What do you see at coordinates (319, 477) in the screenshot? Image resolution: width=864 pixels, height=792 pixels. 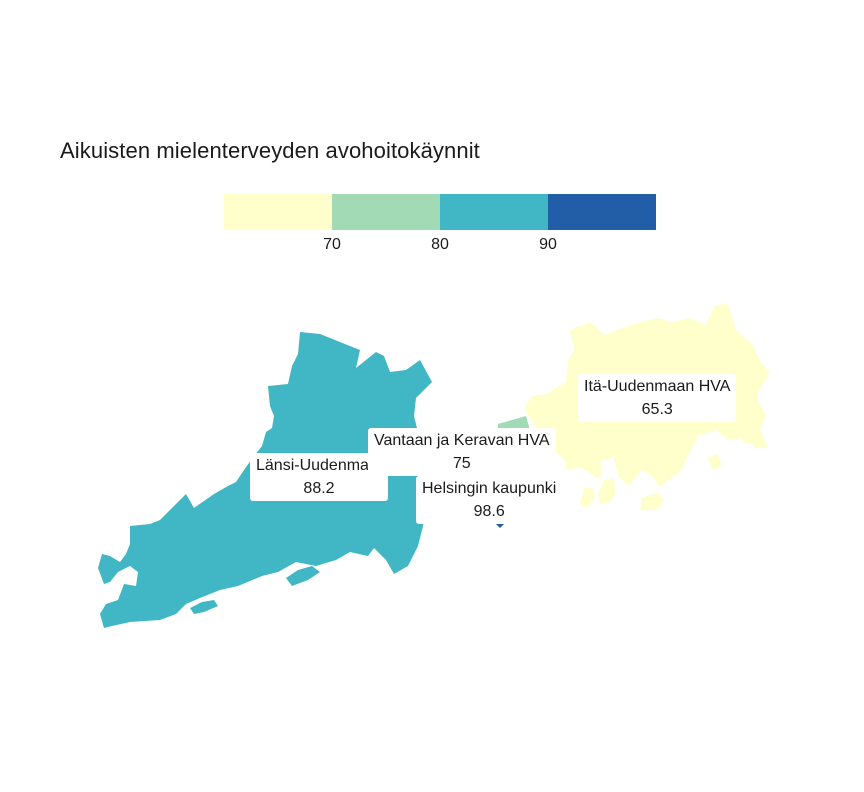 I see `label-lansi-uusimaa: Länsi-Uudenmaan HVA 88.2` at bounding box center [319, 477].